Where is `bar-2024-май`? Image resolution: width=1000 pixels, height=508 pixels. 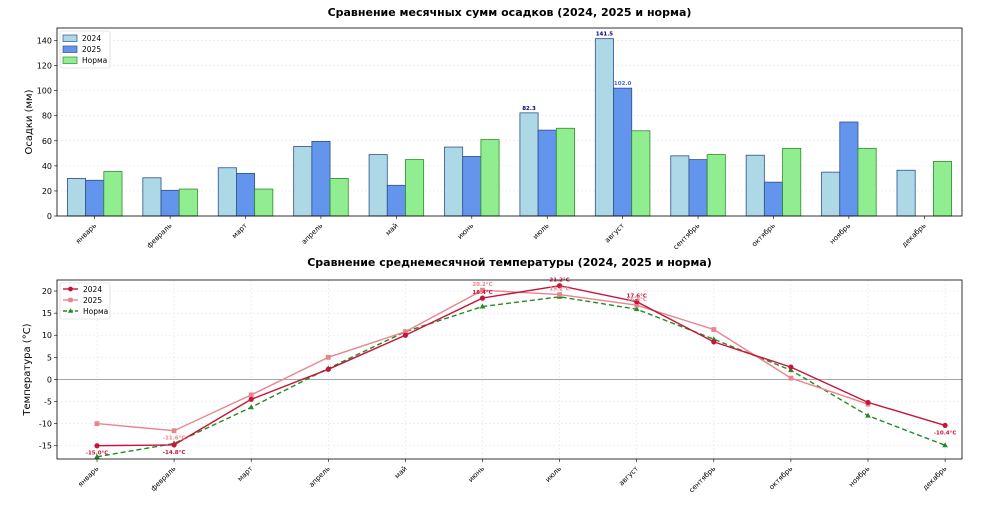 bar-2024-май is located at coordinates (378, 185).